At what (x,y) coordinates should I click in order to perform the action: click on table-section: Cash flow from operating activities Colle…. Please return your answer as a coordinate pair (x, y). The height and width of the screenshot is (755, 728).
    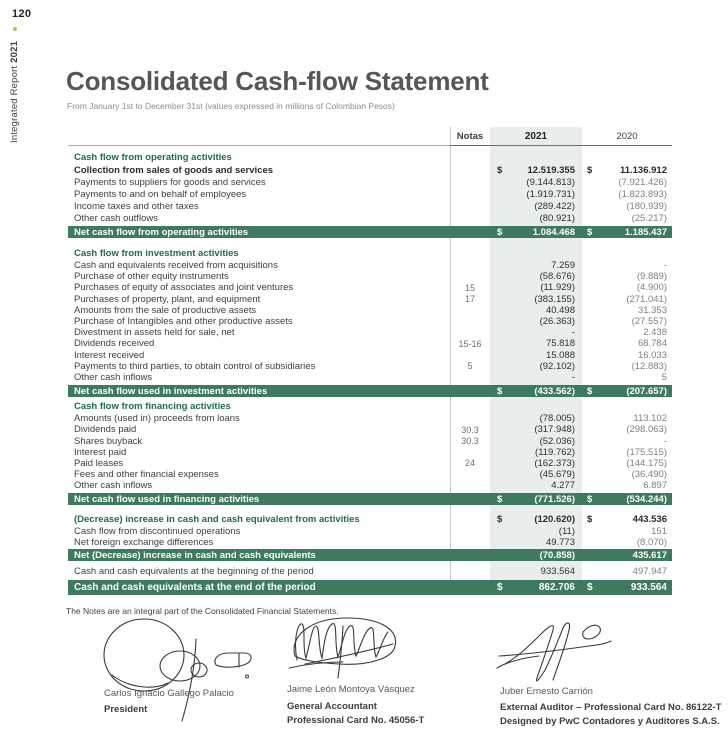
    Looking at the image, I should click on (370, 195).